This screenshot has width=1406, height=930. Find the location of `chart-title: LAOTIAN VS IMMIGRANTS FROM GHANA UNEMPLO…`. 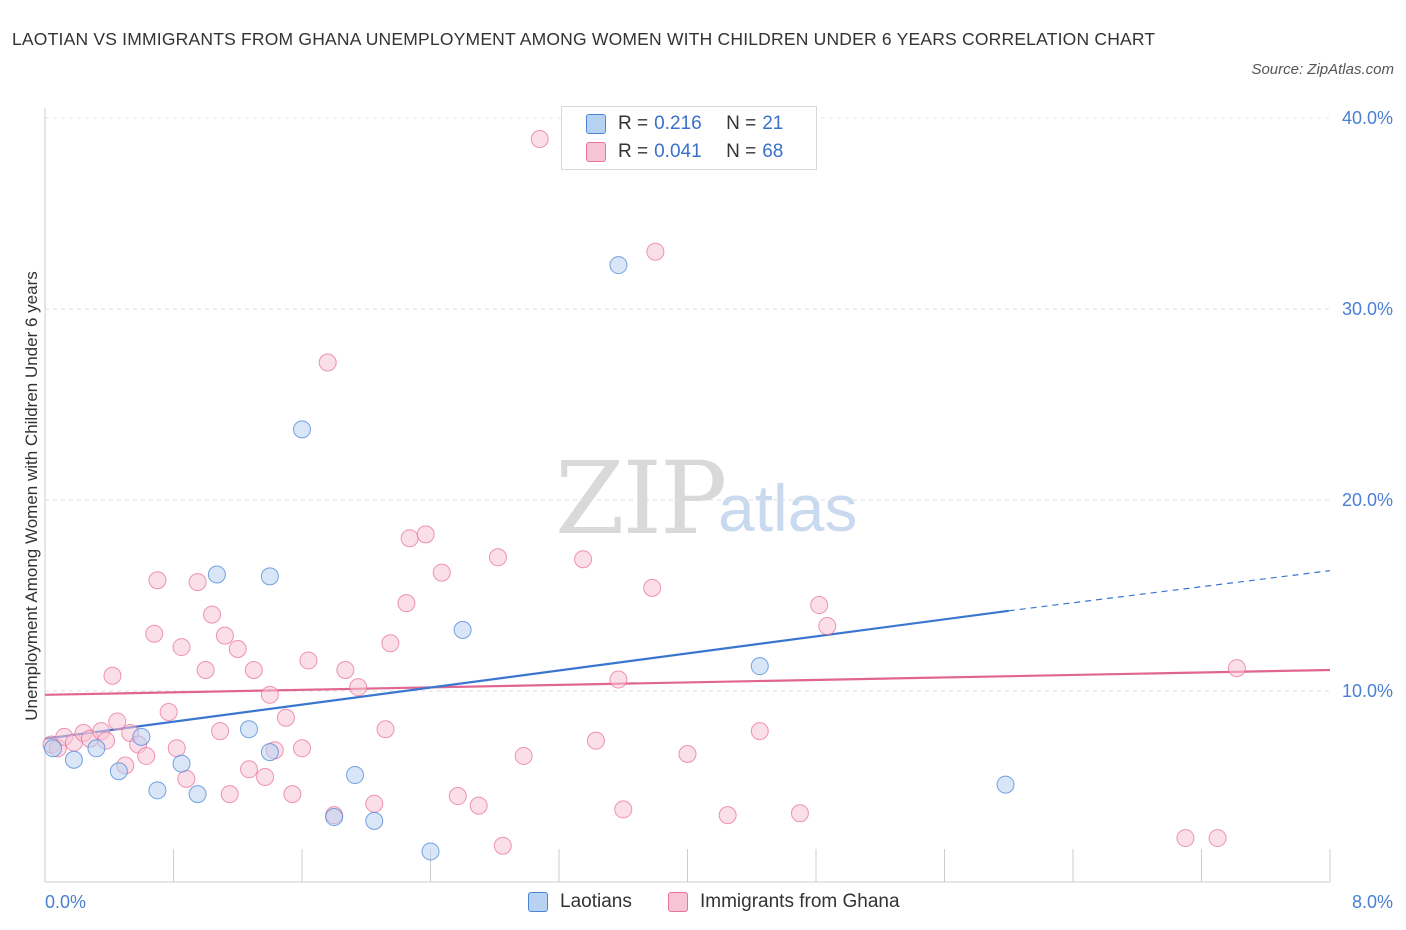

chart-title: LAOTIAN VS IMMIGRANTS FROM GHANA UNEMPLO… is located at coordinates (584, 39).